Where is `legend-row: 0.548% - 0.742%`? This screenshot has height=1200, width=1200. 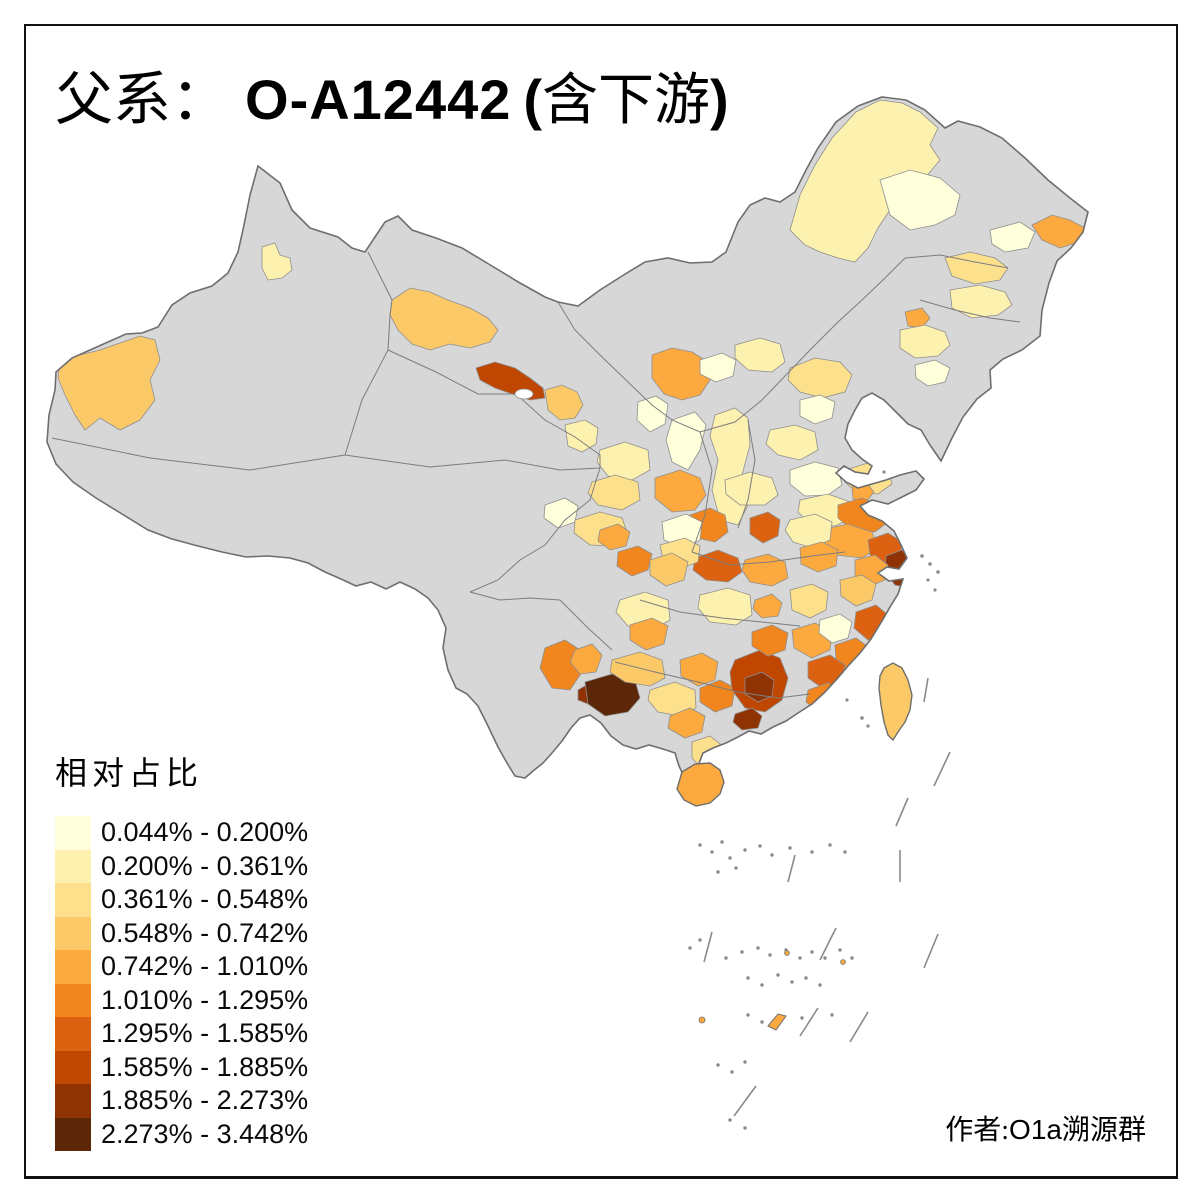
legend-row: 0.548% - 0.742% is located at coordinates (182, 933).